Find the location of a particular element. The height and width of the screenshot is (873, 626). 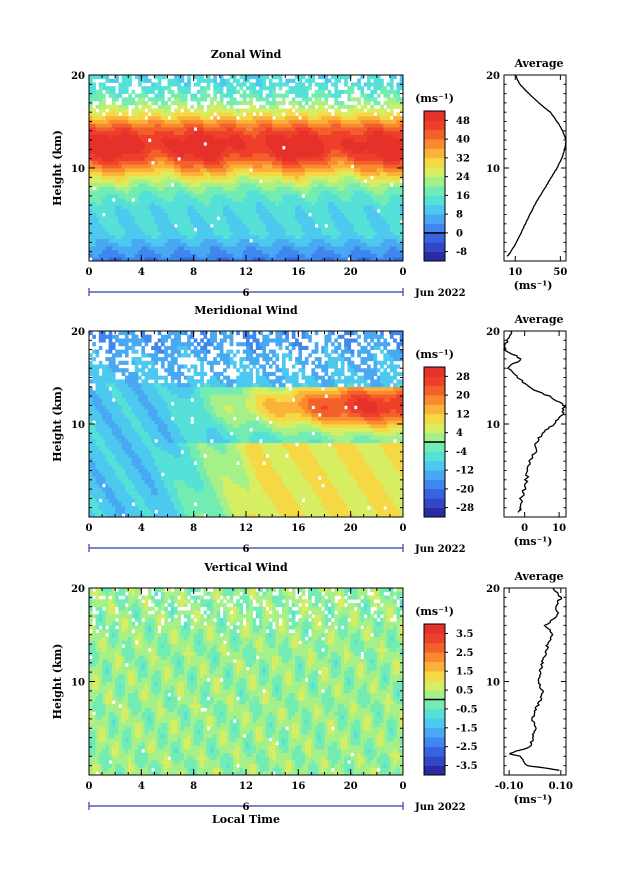

colorbar-tick-label: -0.5 is located at coordinates (467, 709).